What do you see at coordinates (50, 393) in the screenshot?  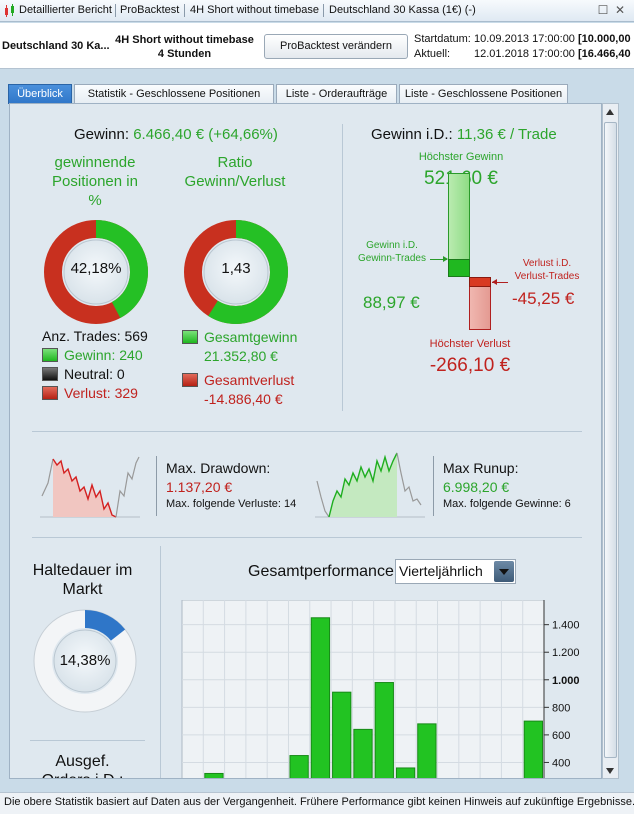 I see `loss-swatch` at bounding box center [50, 393].